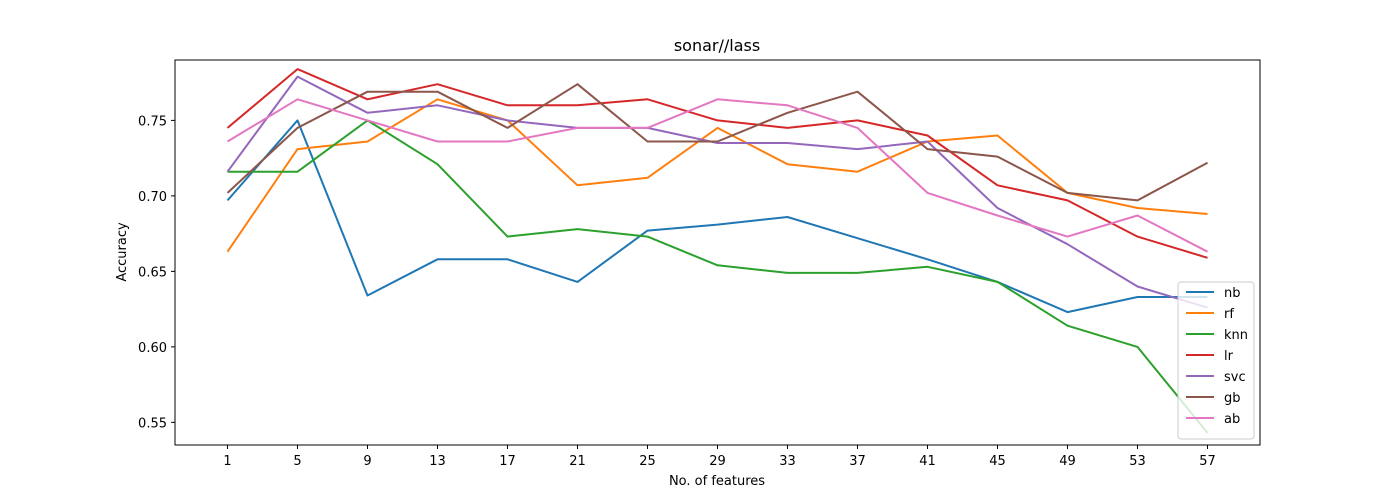 This screenshot has height=500, width=1400. What do you see at coordinates (1137, 461) in the screenshot?
I see `x-tick-label: 53` at bounding box center [1137, 461].